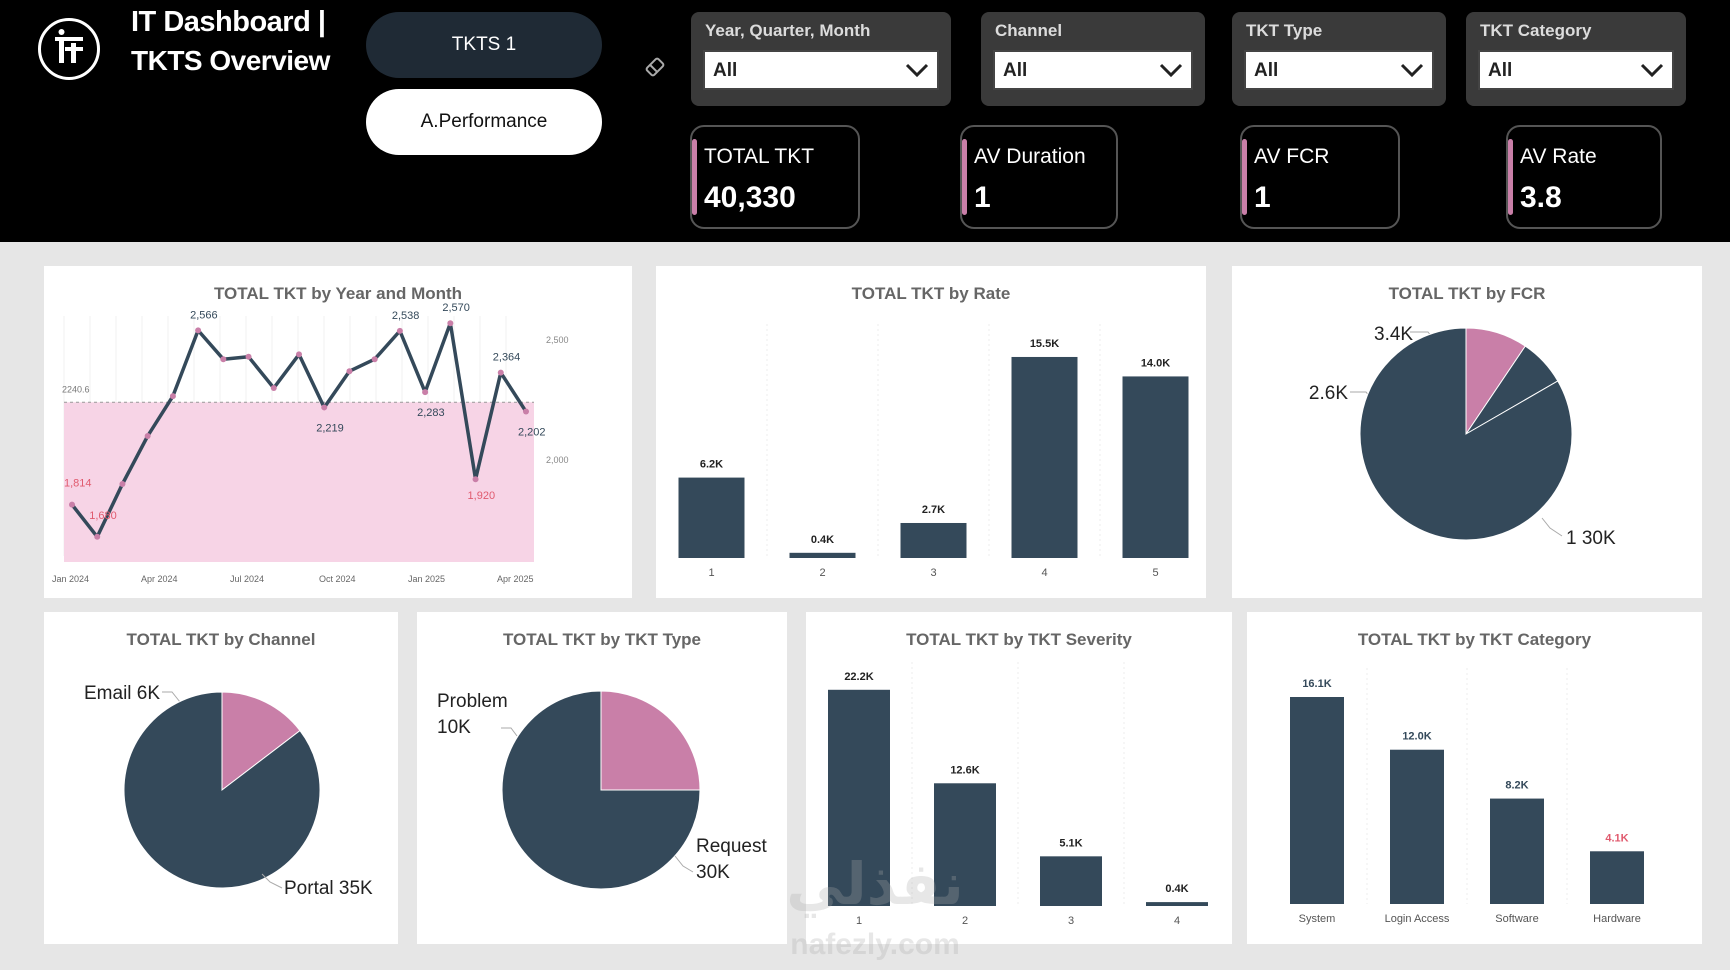 The width and height of the screenshot is (1730, 970). What do you see at coordinates (1019, 639) in the screenshot?
I see `chart-title: TOTAL TKT by TKT Severity` at bounding box center [1019, 639].